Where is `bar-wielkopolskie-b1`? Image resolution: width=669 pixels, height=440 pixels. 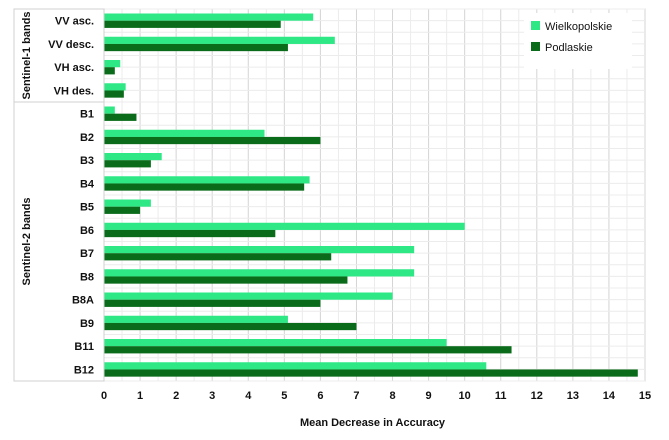 bar-wielkopolskie-b1 is located at coordinates (109, 110).